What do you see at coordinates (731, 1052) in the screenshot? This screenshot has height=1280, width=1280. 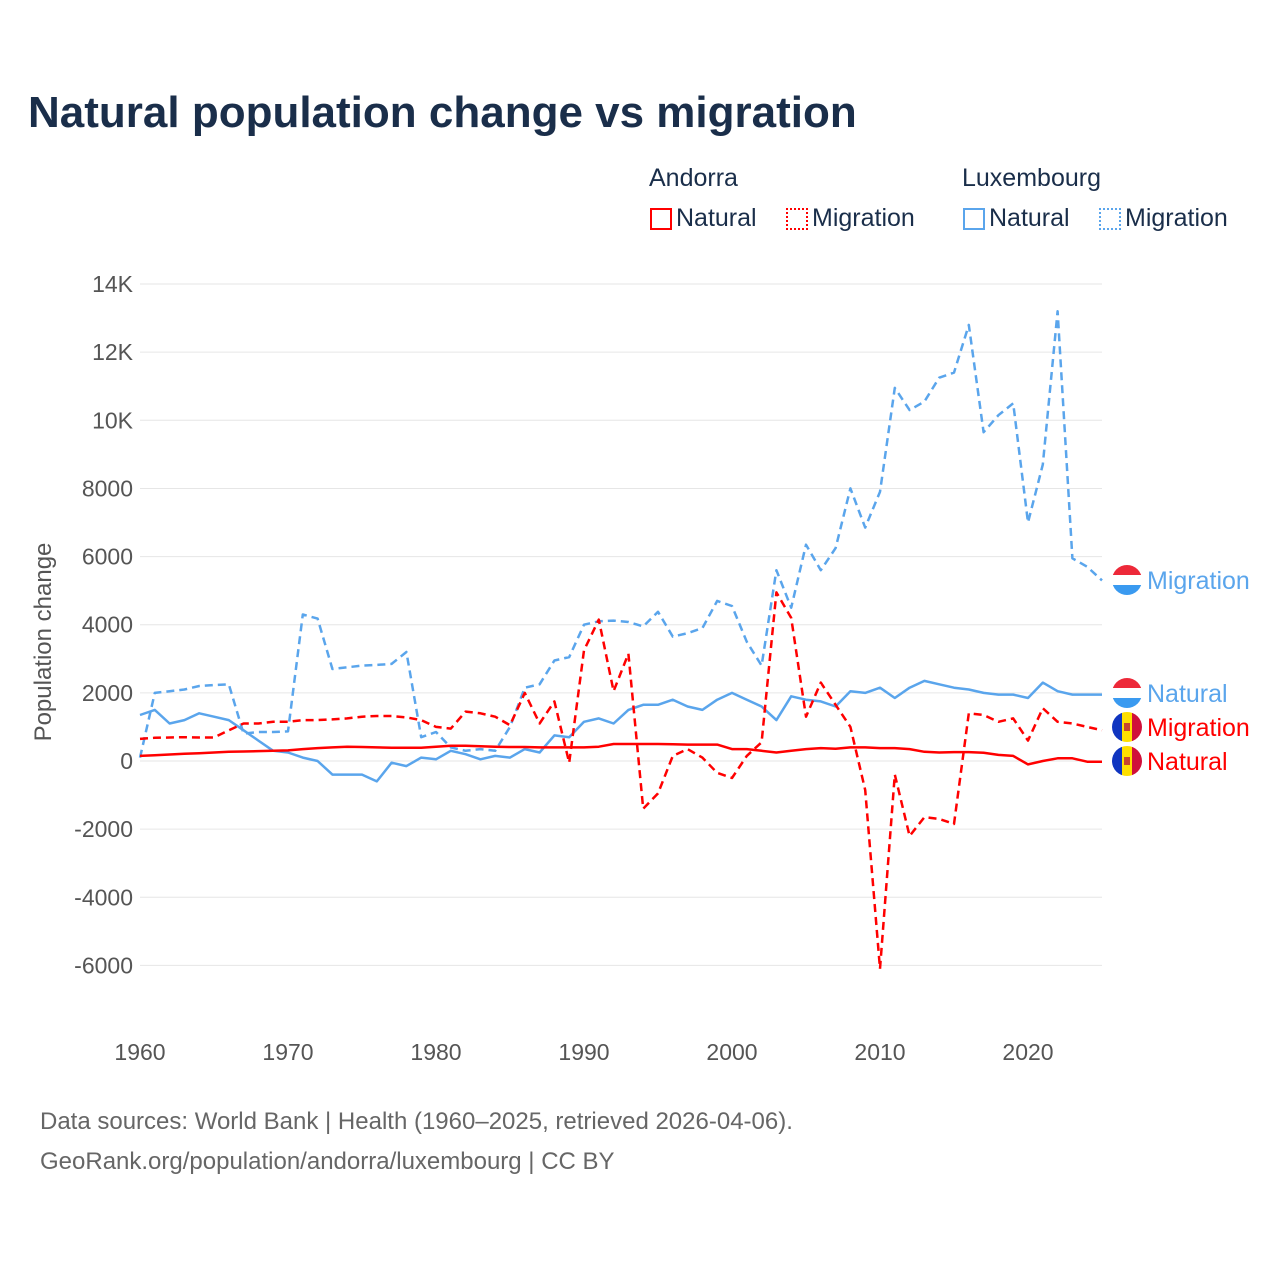 I see `x-tick-label: 2000` at bounding box center [731, 1052].